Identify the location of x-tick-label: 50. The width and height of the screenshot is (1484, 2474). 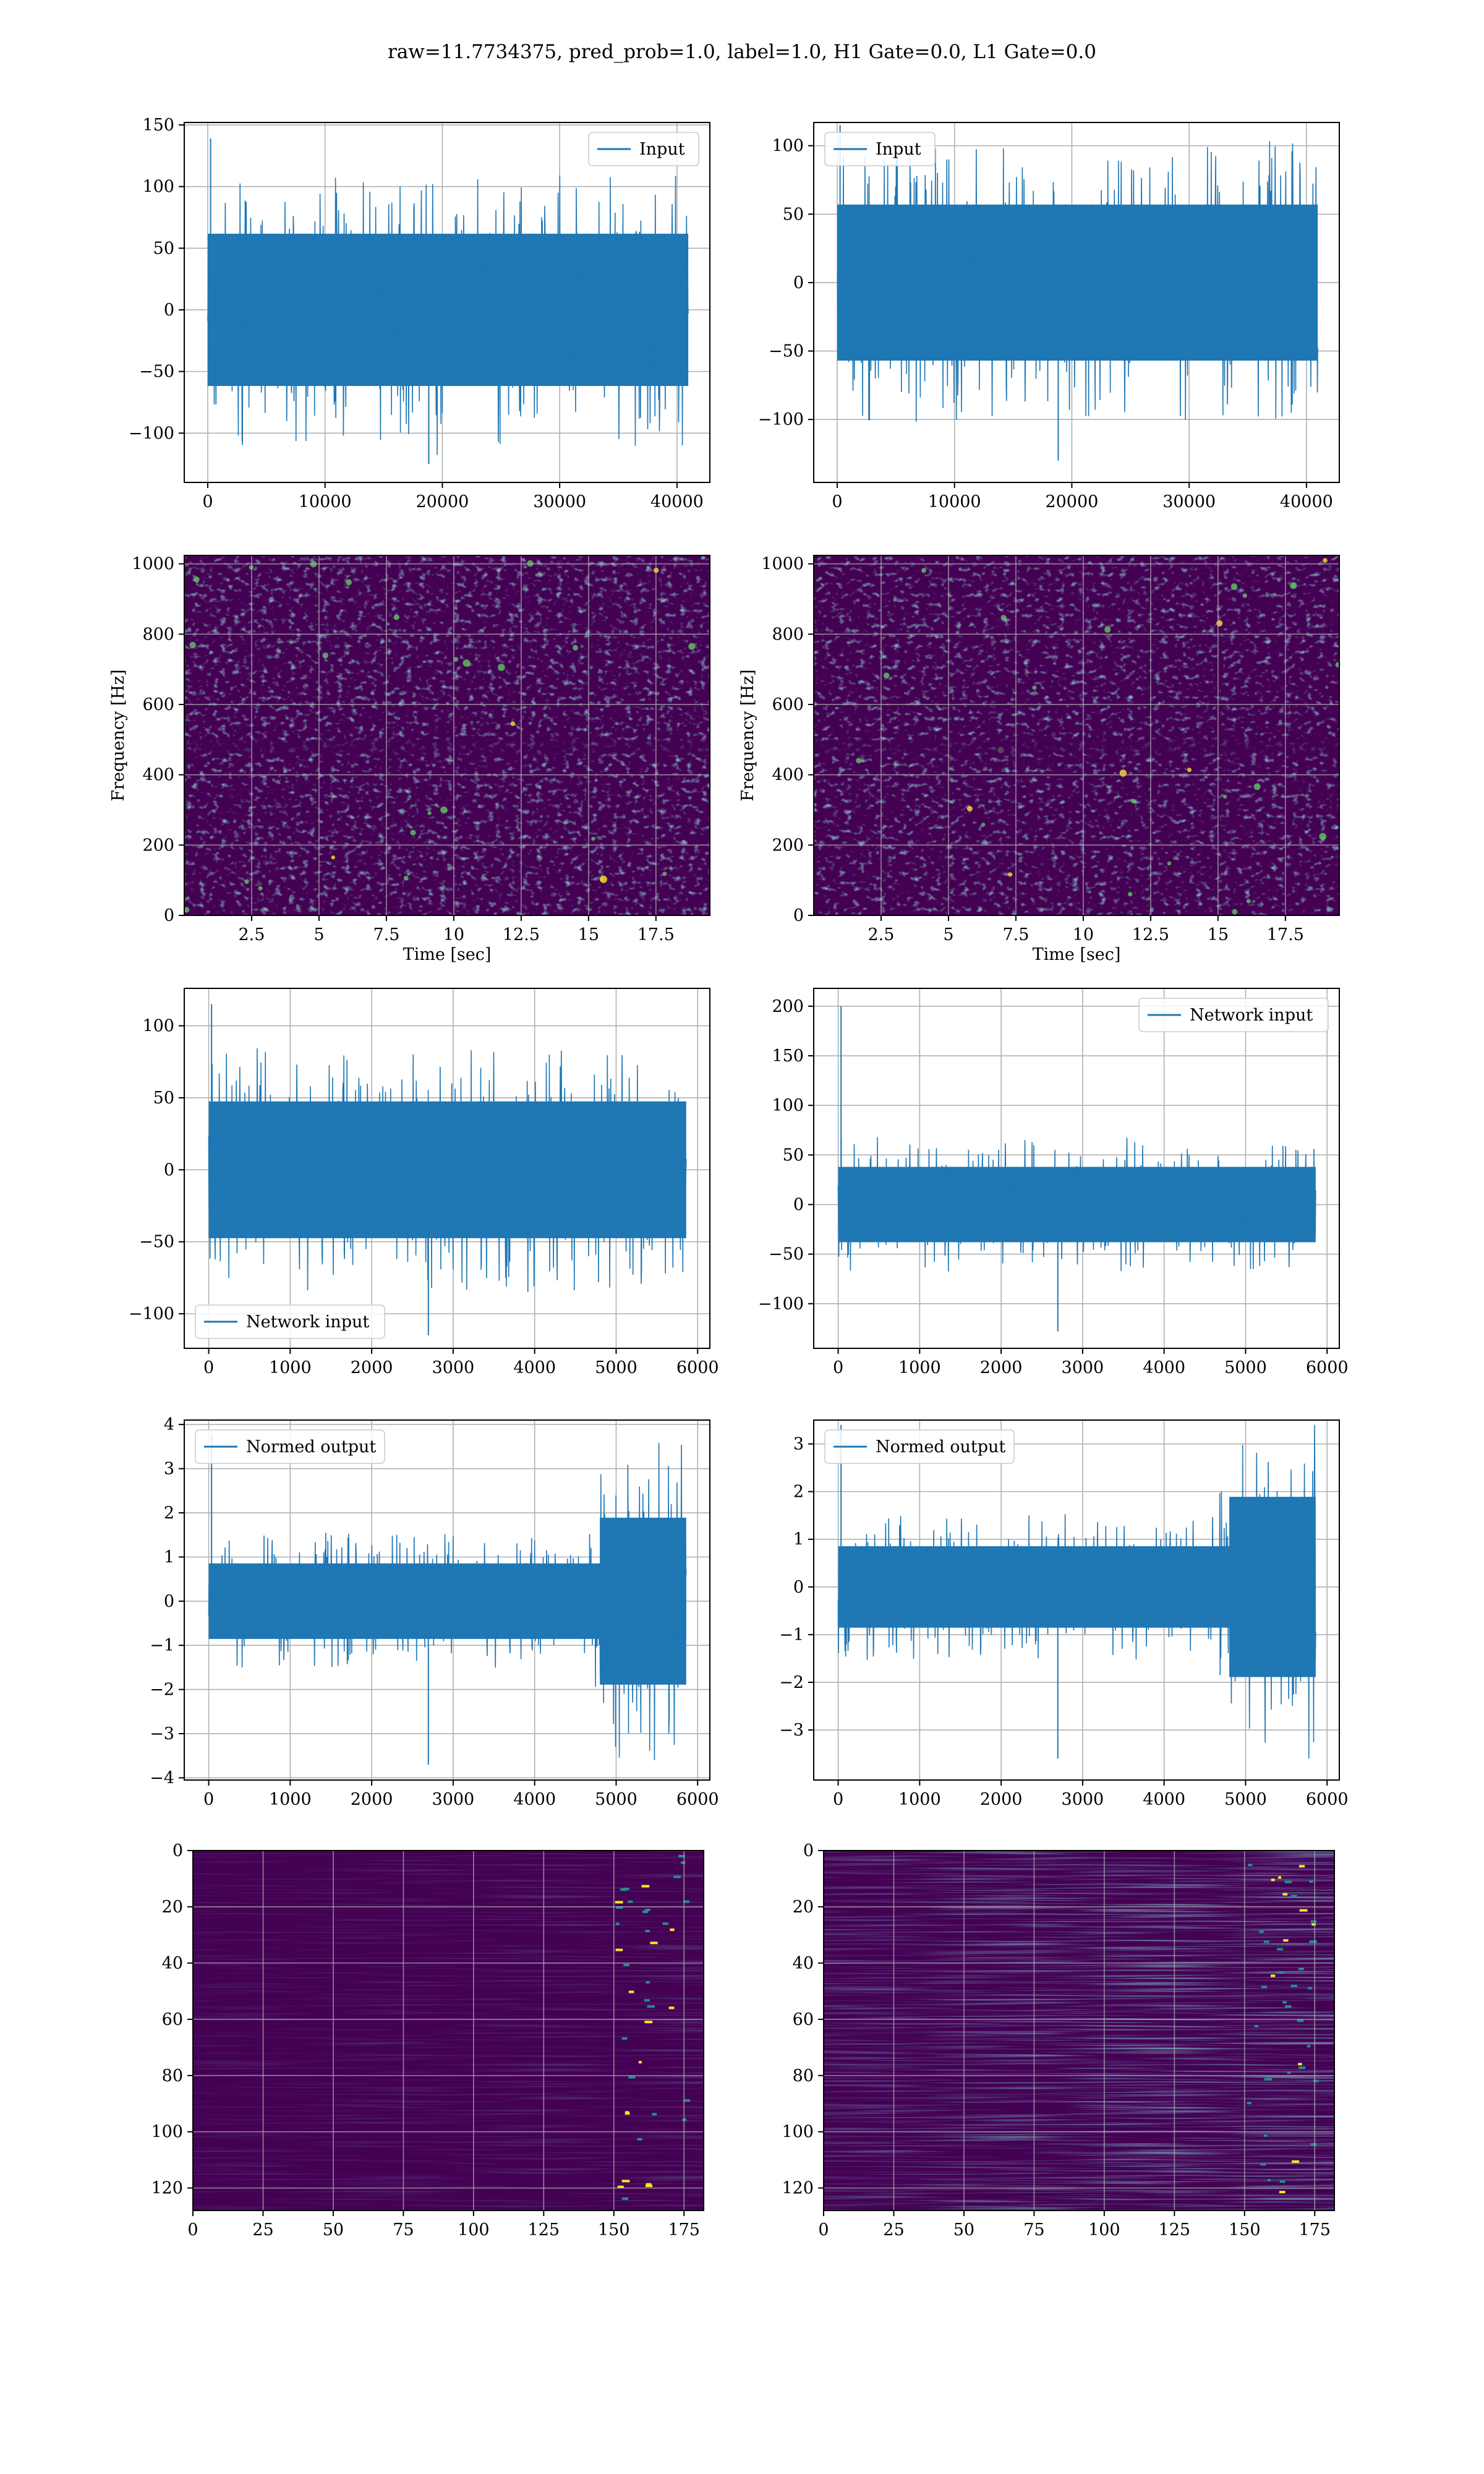
(963, 2230).